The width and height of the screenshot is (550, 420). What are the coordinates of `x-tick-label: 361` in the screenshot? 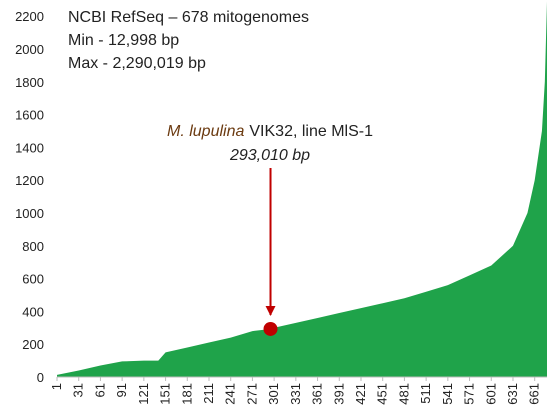 It's located at (317, 394).